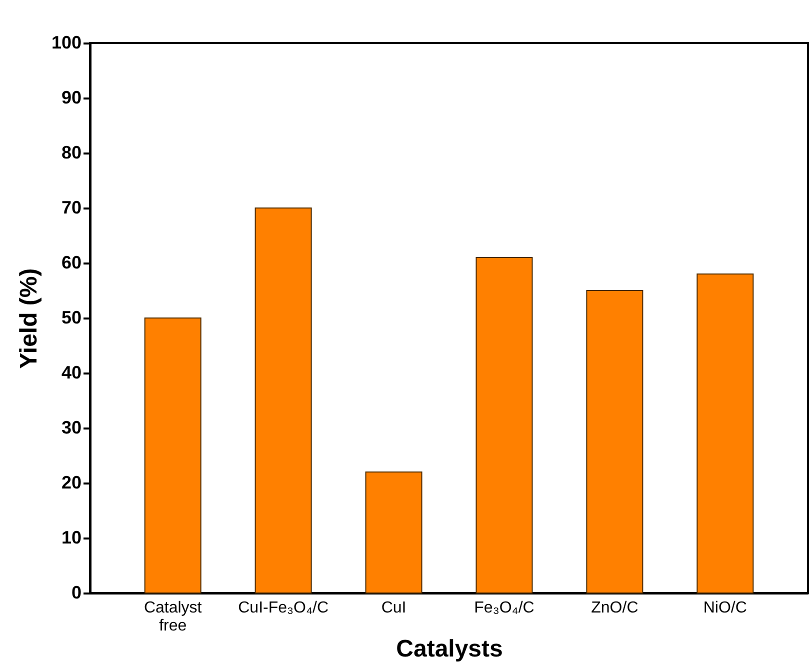 This screenshot has height=667, width=812. Describe the element at coordinates (71, 208) in the screenshot. I see `y-tick-label: 70` at that location.